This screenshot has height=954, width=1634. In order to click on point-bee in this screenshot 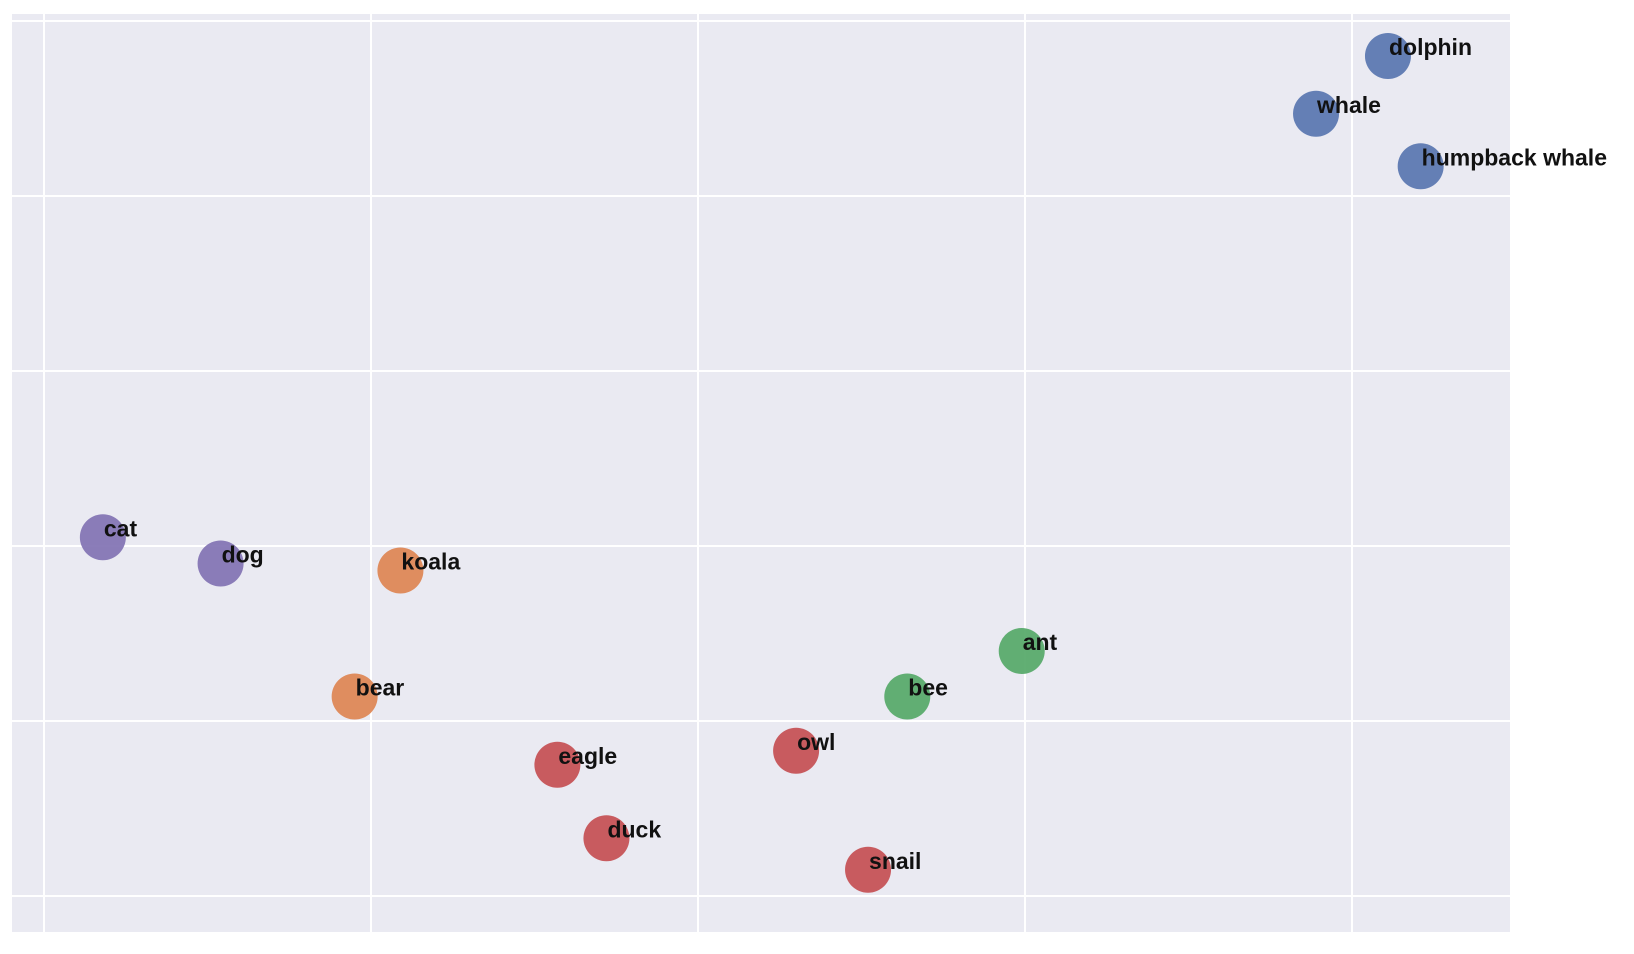, I will do `click(907, 696)`.